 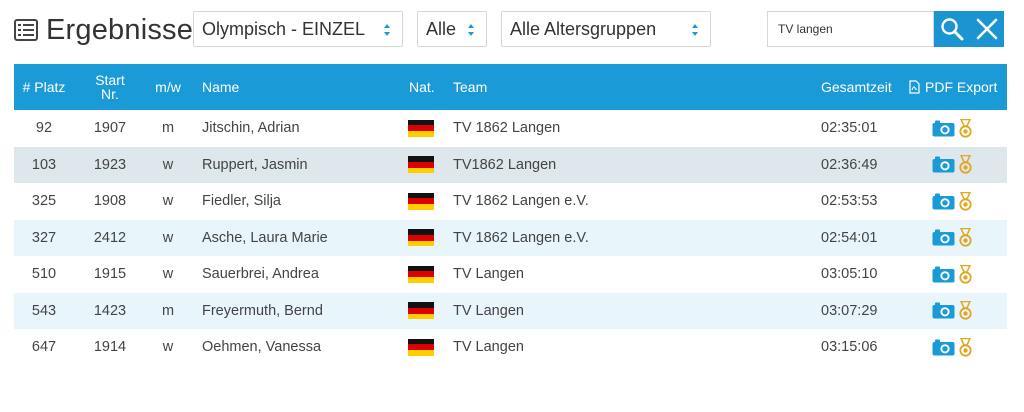 What do you see at coordinates (260, 274) in the screenshot?
I see `cell-name: Sauerbrei, Andrea` at bounding box center [260, 274].